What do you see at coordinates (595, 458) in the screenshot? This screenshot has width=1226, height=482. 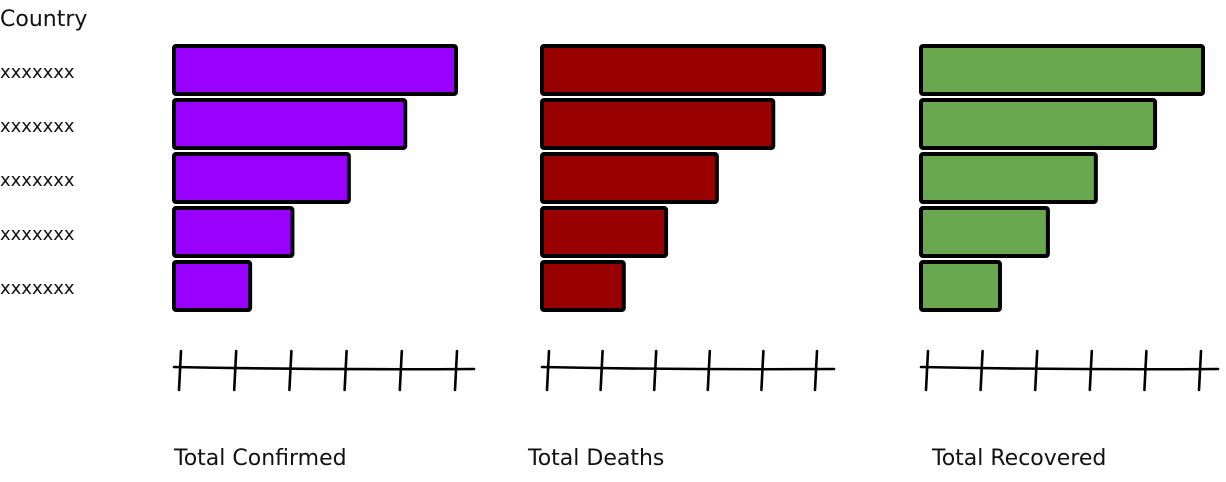 I see `panel-title: Total Deaths` at bounding box center [595, 458].